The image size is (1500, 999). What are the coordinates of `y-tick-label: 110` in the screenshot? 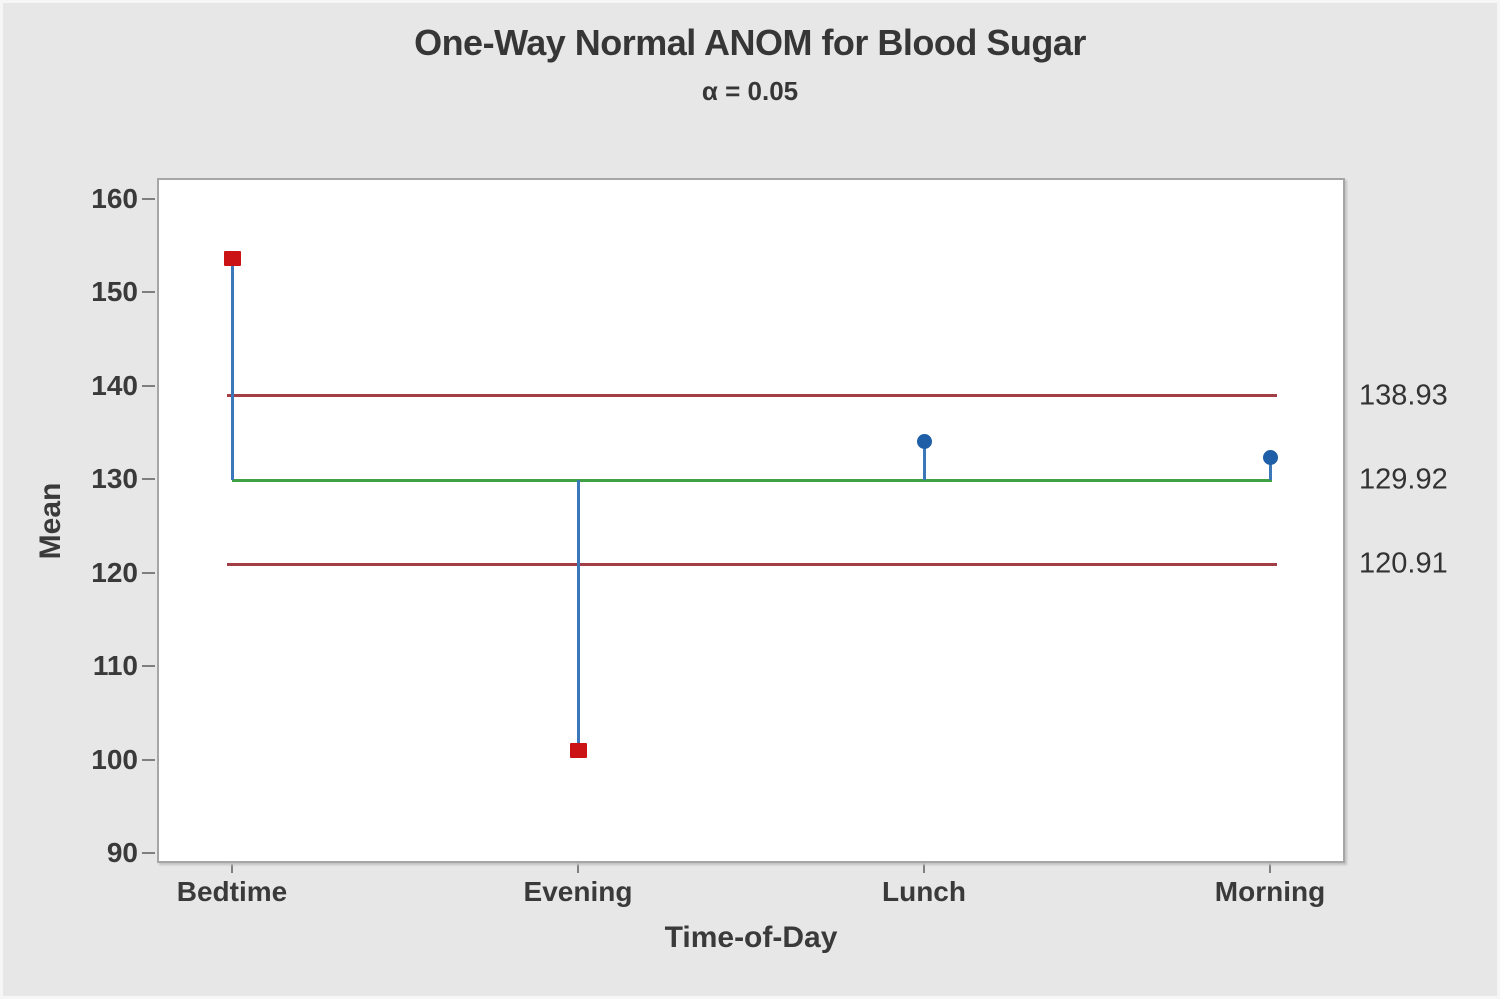 It's located at (115, 666).